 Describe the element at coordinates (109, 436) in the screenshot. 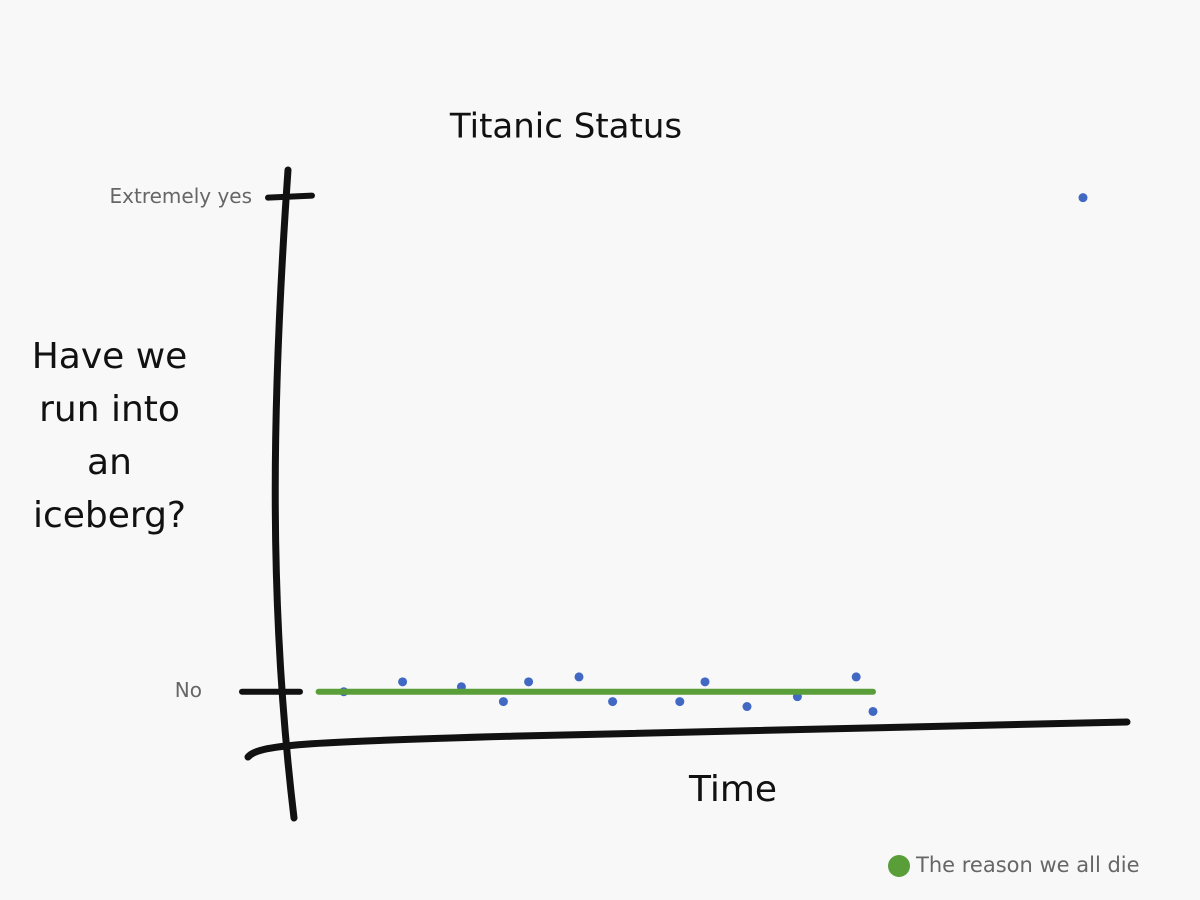

I see `y-axis-label: Have we run into an iceberg?` at that location.